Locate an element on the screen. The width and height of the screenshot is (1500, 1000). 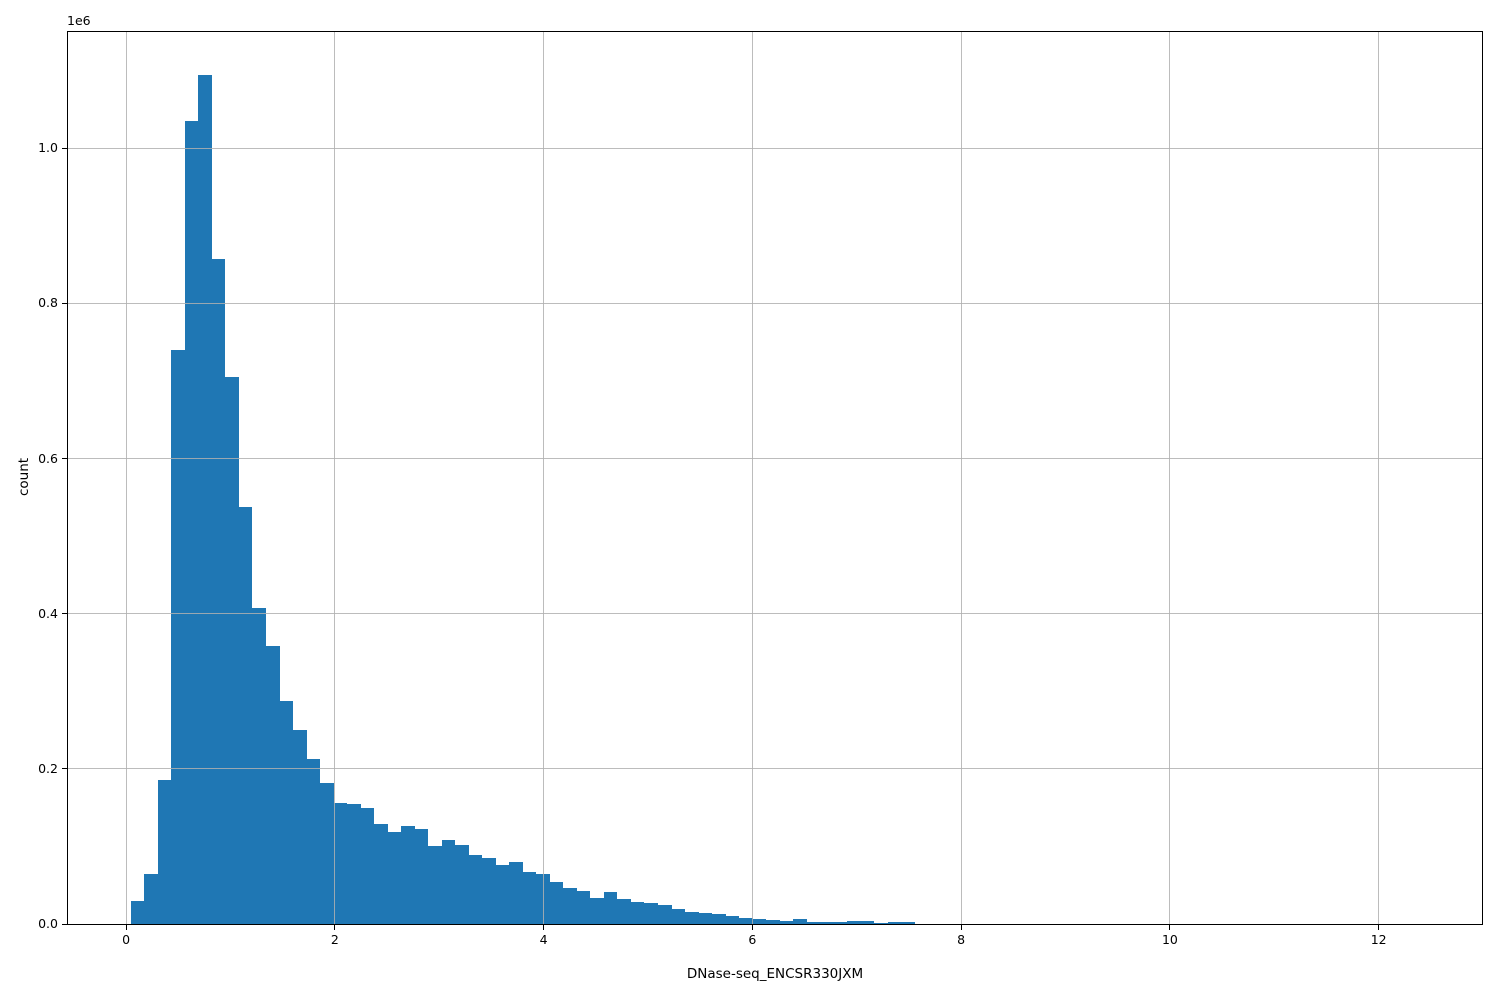
x-tick-label: 8 is located at coordinates (961, 939).